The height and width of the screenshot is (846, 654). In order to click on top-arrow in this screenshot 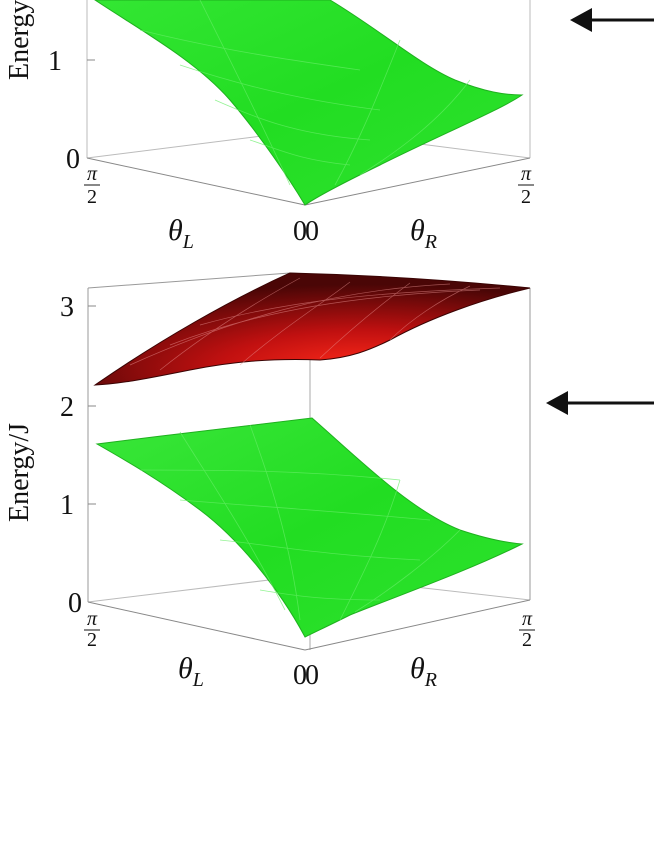, I will do `click(612, 20)`.